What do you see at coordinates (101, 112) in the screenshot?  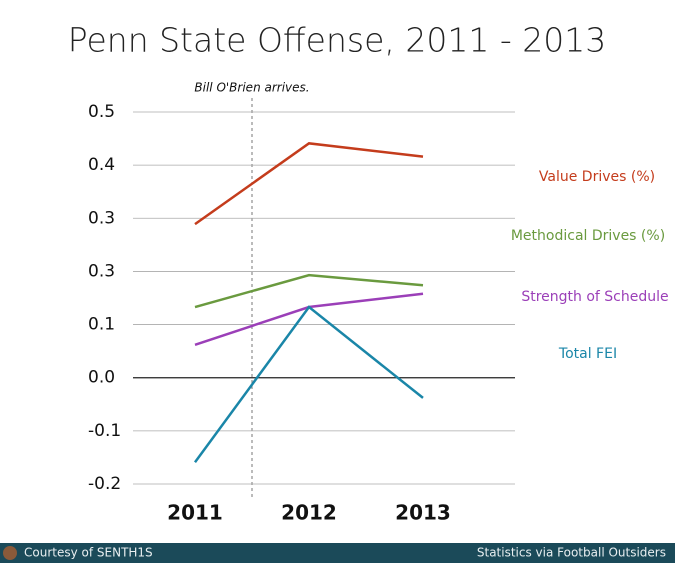 I see `y-tick-label: 0.5` at bounding box center [101, 112].